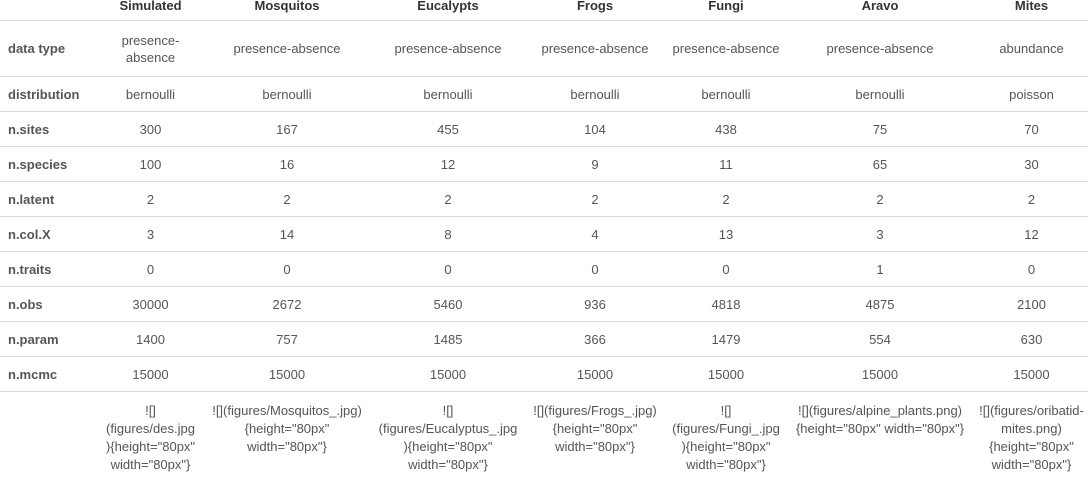 This screenshot has width=1088, height=498. I want to click on table-cell: 1479, so click(726, 339).